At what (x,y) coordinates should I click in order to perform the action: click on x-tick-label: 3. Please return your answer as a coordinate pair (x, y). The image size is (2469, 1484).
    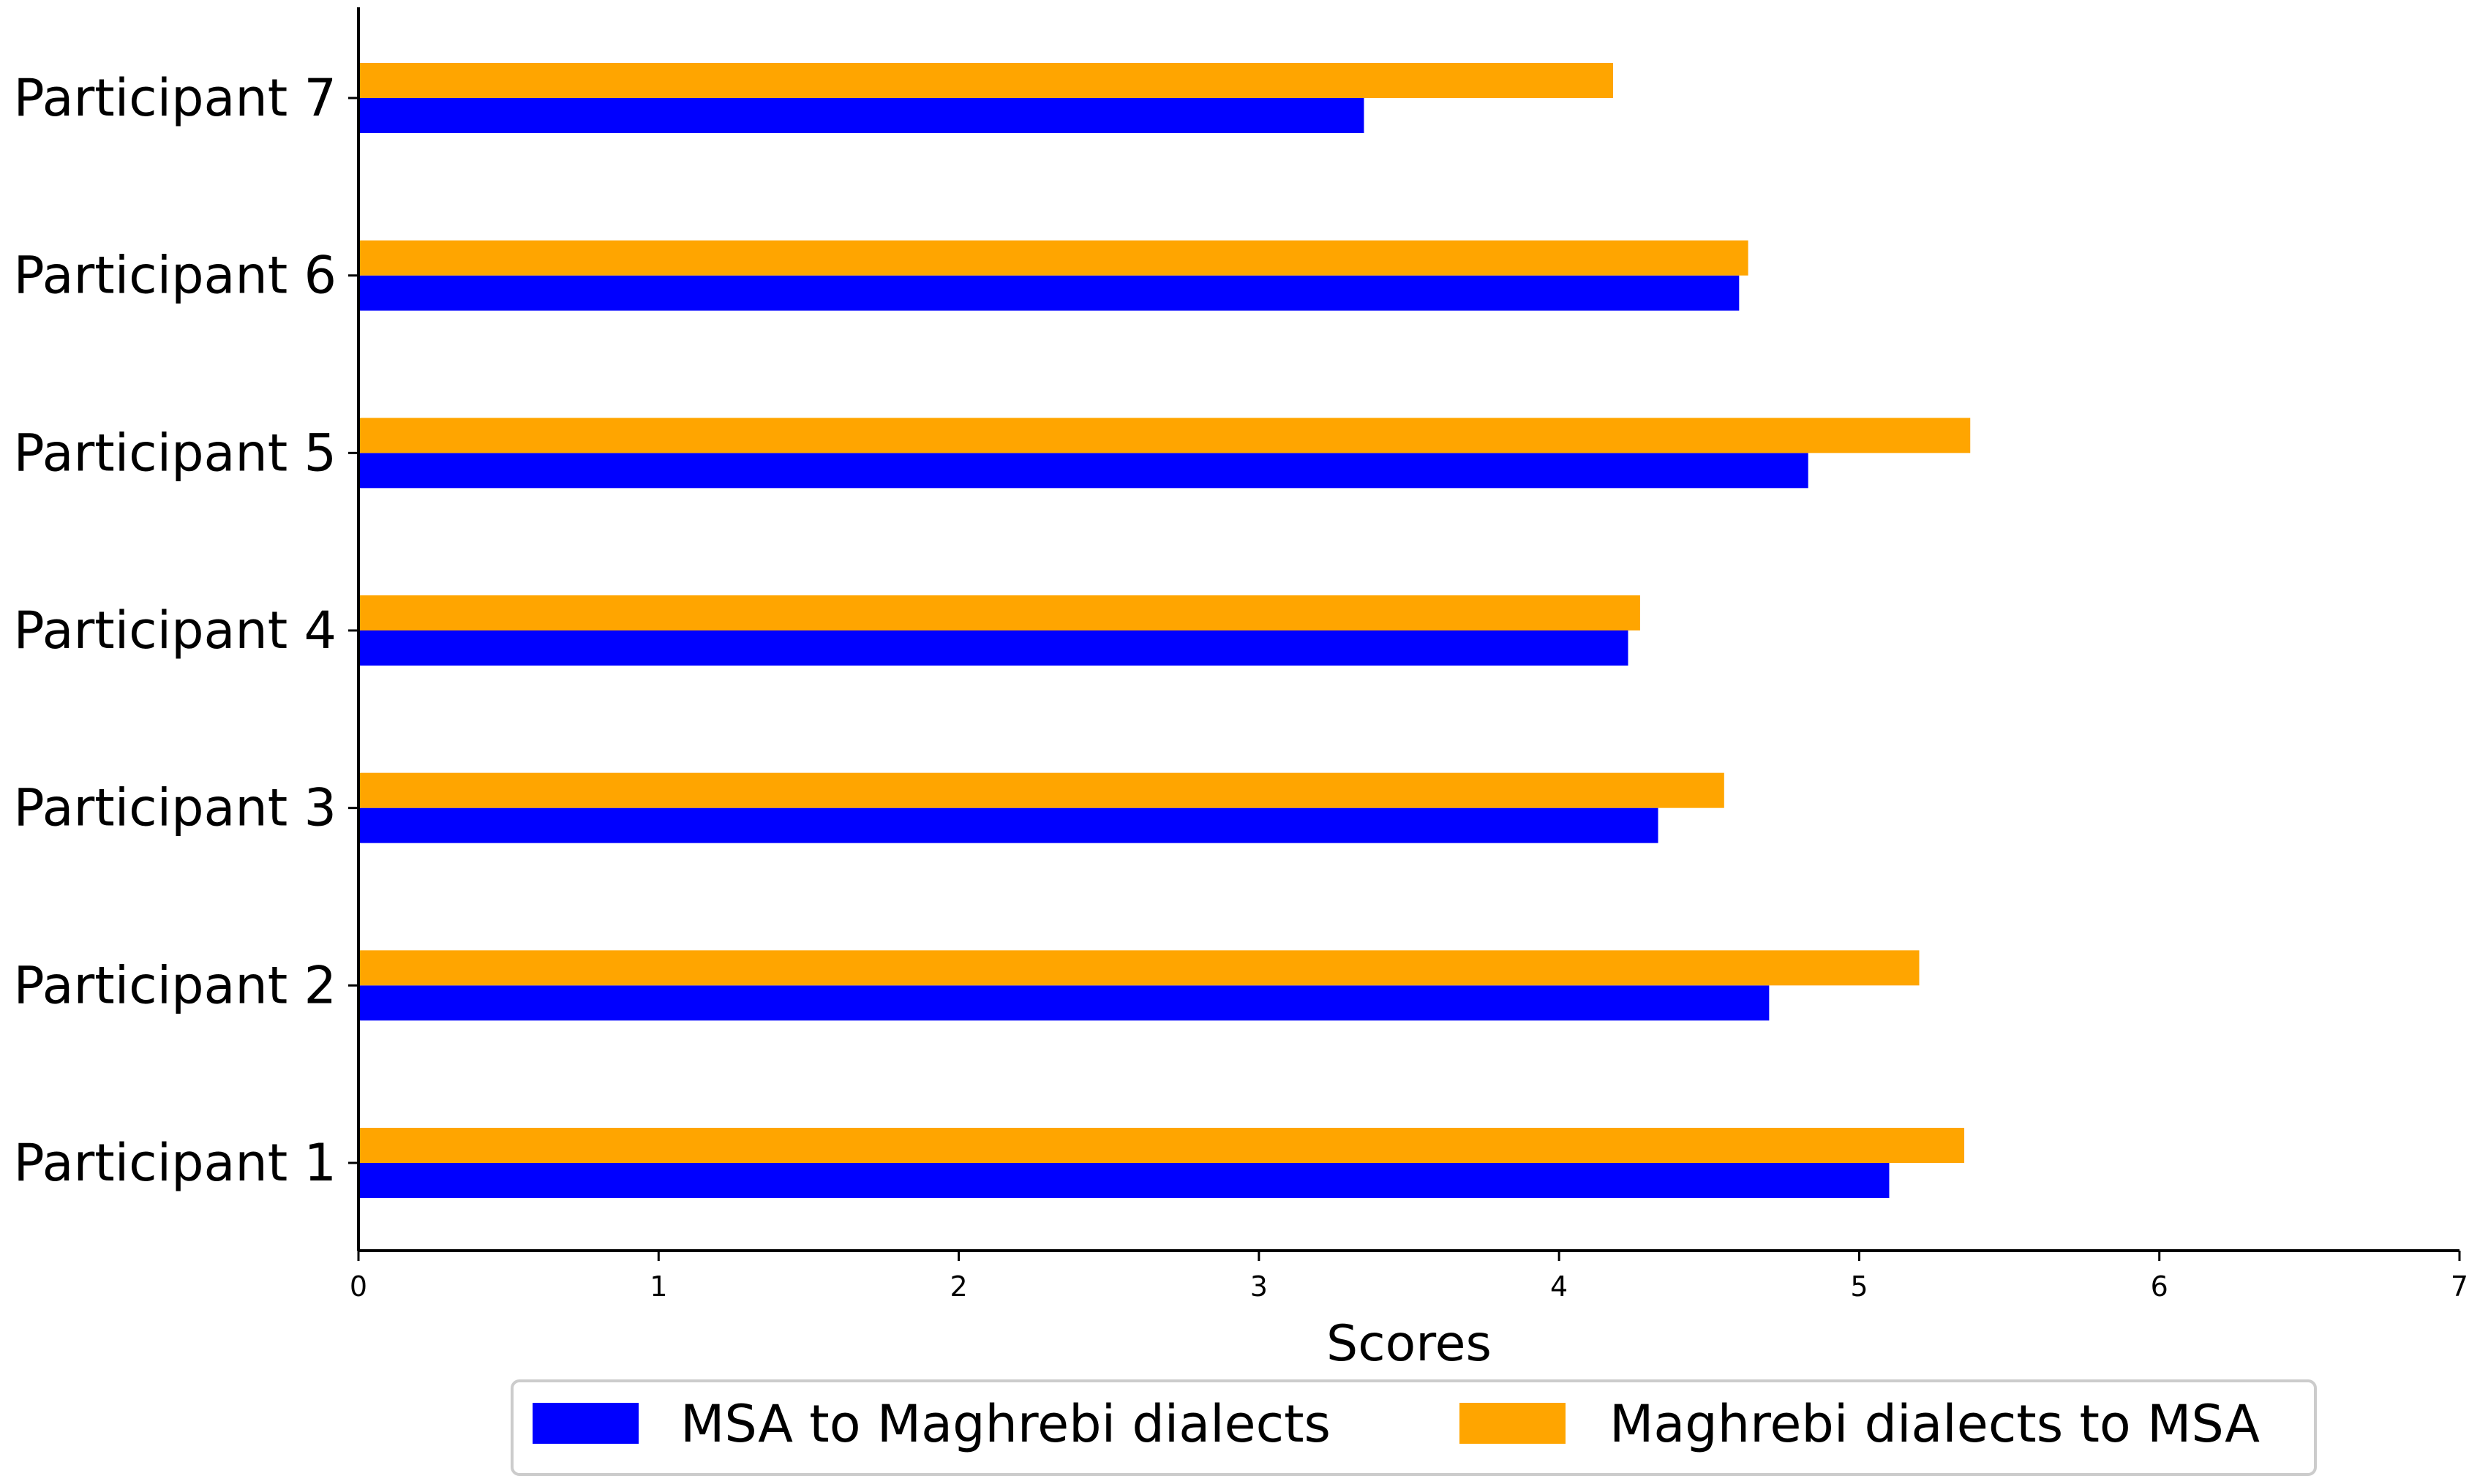
    Looking at the image, I should click on (1259, 1286).